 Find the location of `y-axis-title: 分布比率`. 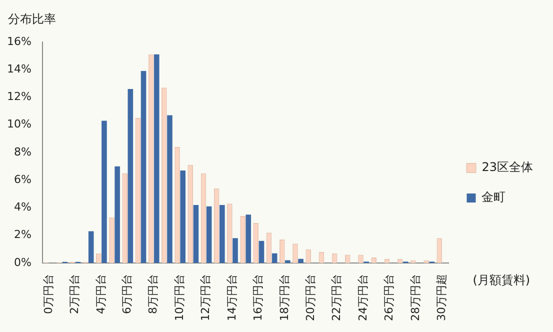

y-axis-title: 分布比率 is located at coordinates (32, 19).